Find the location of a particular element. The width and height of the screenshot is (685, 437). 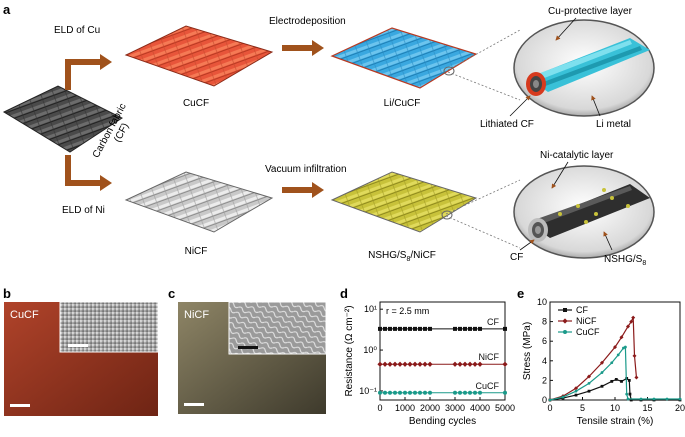

chart-e-line-NiCF is located at coordinates (593, 359).